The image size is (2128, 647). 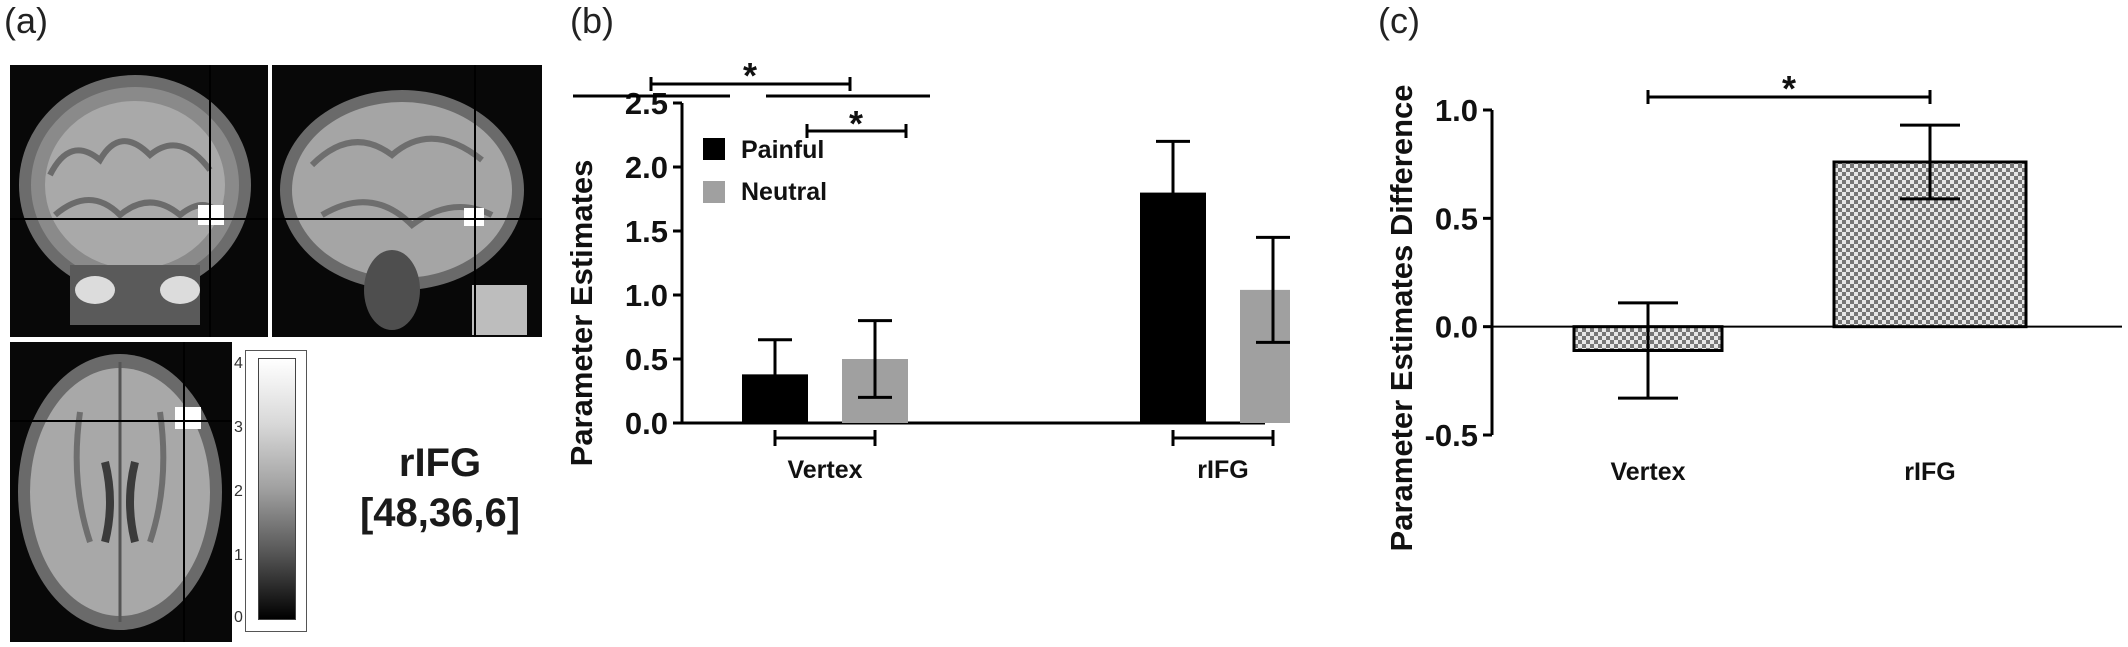 I want to click on significance-asterisk: *, so click(x=1789, y=88).